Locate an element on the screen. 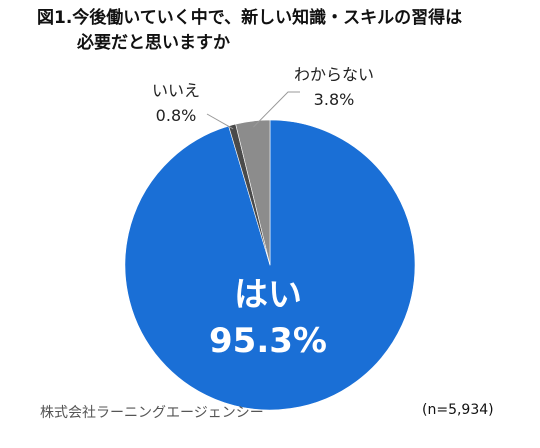  slice-value-no: 0.8% is located at coordinates (176, 115).